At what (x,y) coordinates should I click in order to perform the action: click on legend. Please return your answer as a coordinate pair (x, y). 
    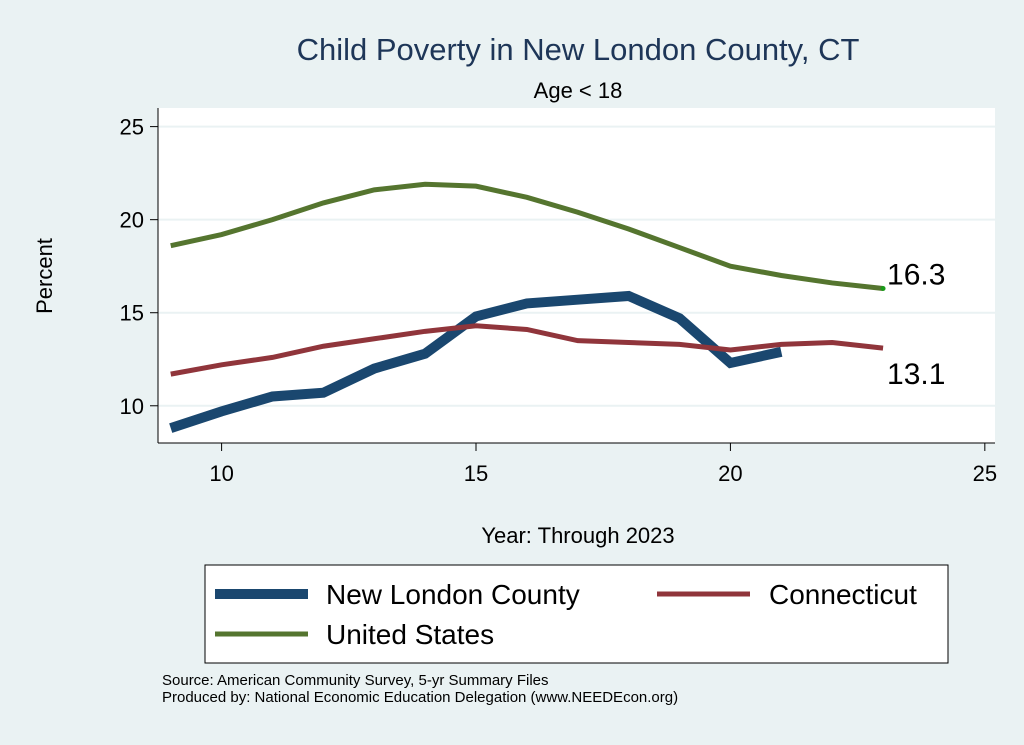
    Looking at the image, I should click on (576, 614).